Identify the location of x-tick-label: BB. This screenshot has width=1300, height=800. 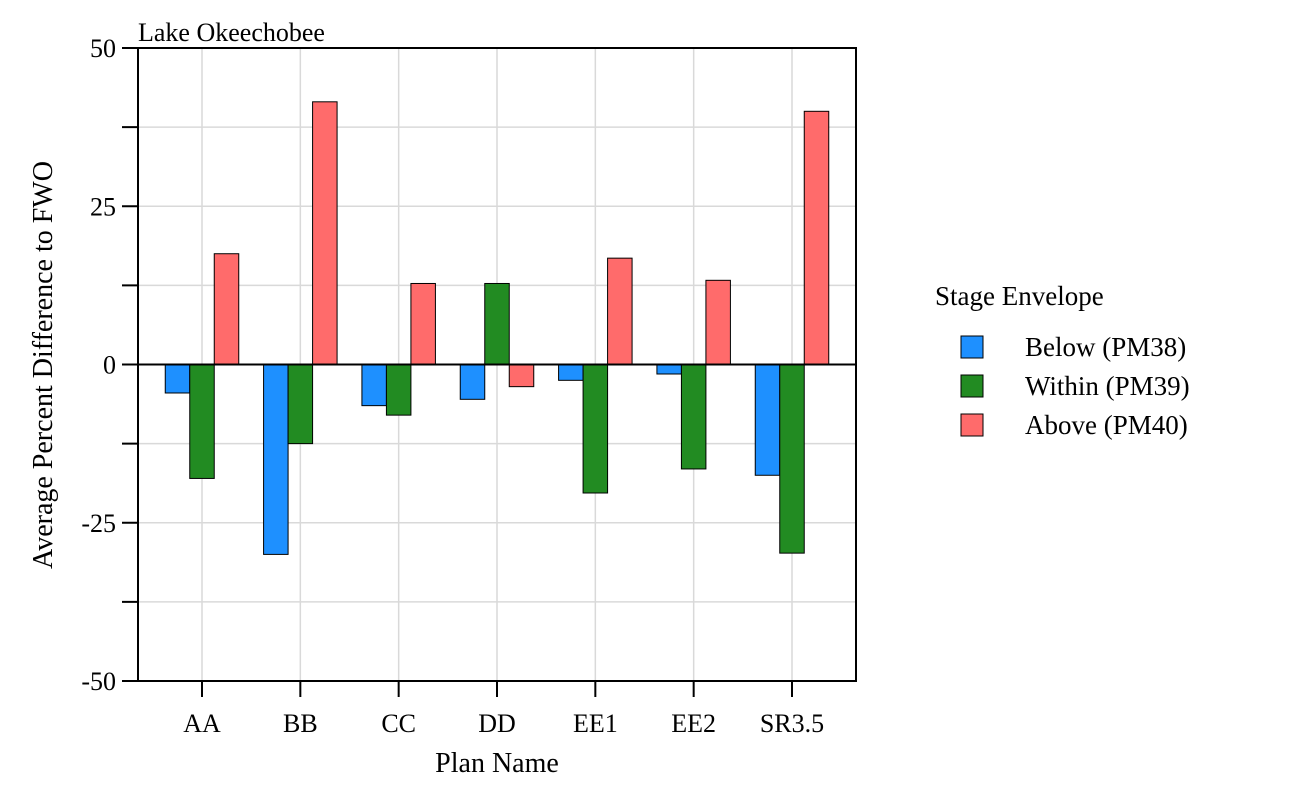
(300, 723).